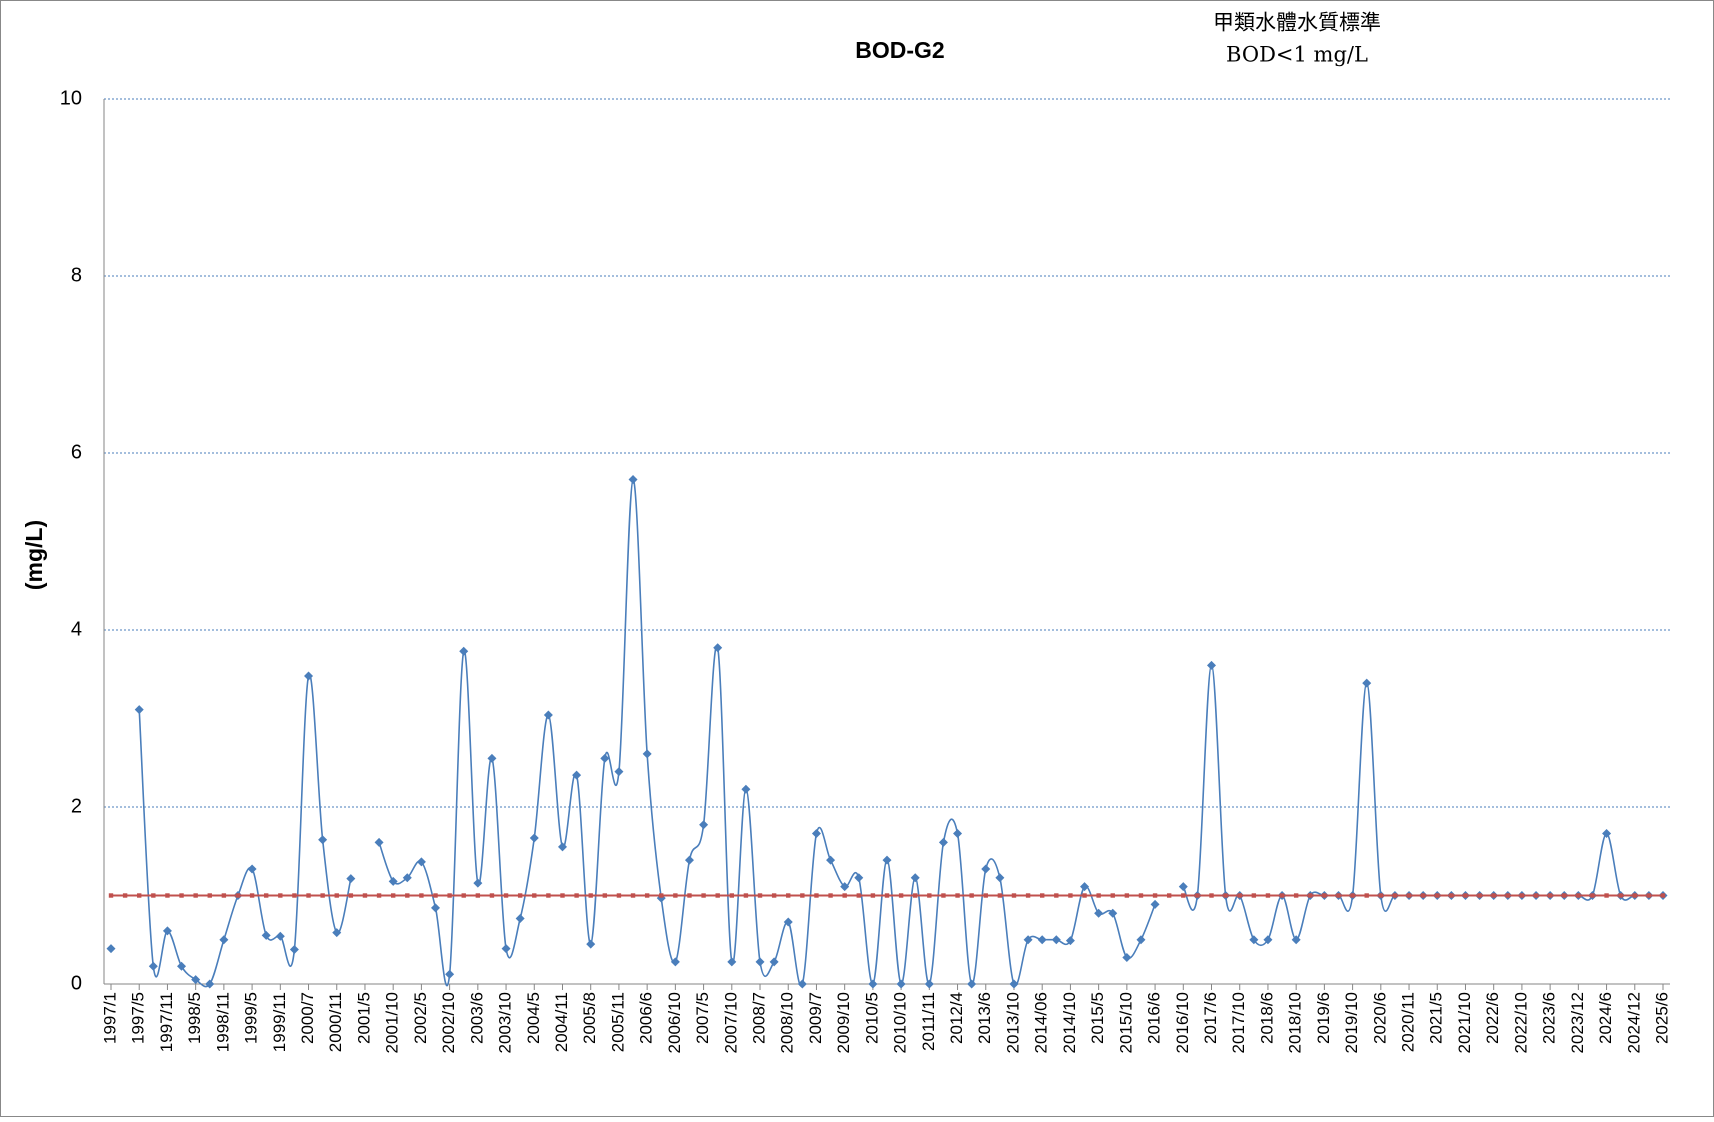 This screenshot has width=1714, height=1122. Describe the element at coordinates (984, 1018) in the screenshot. I see `x-tick-label: 2013/6` at that location.